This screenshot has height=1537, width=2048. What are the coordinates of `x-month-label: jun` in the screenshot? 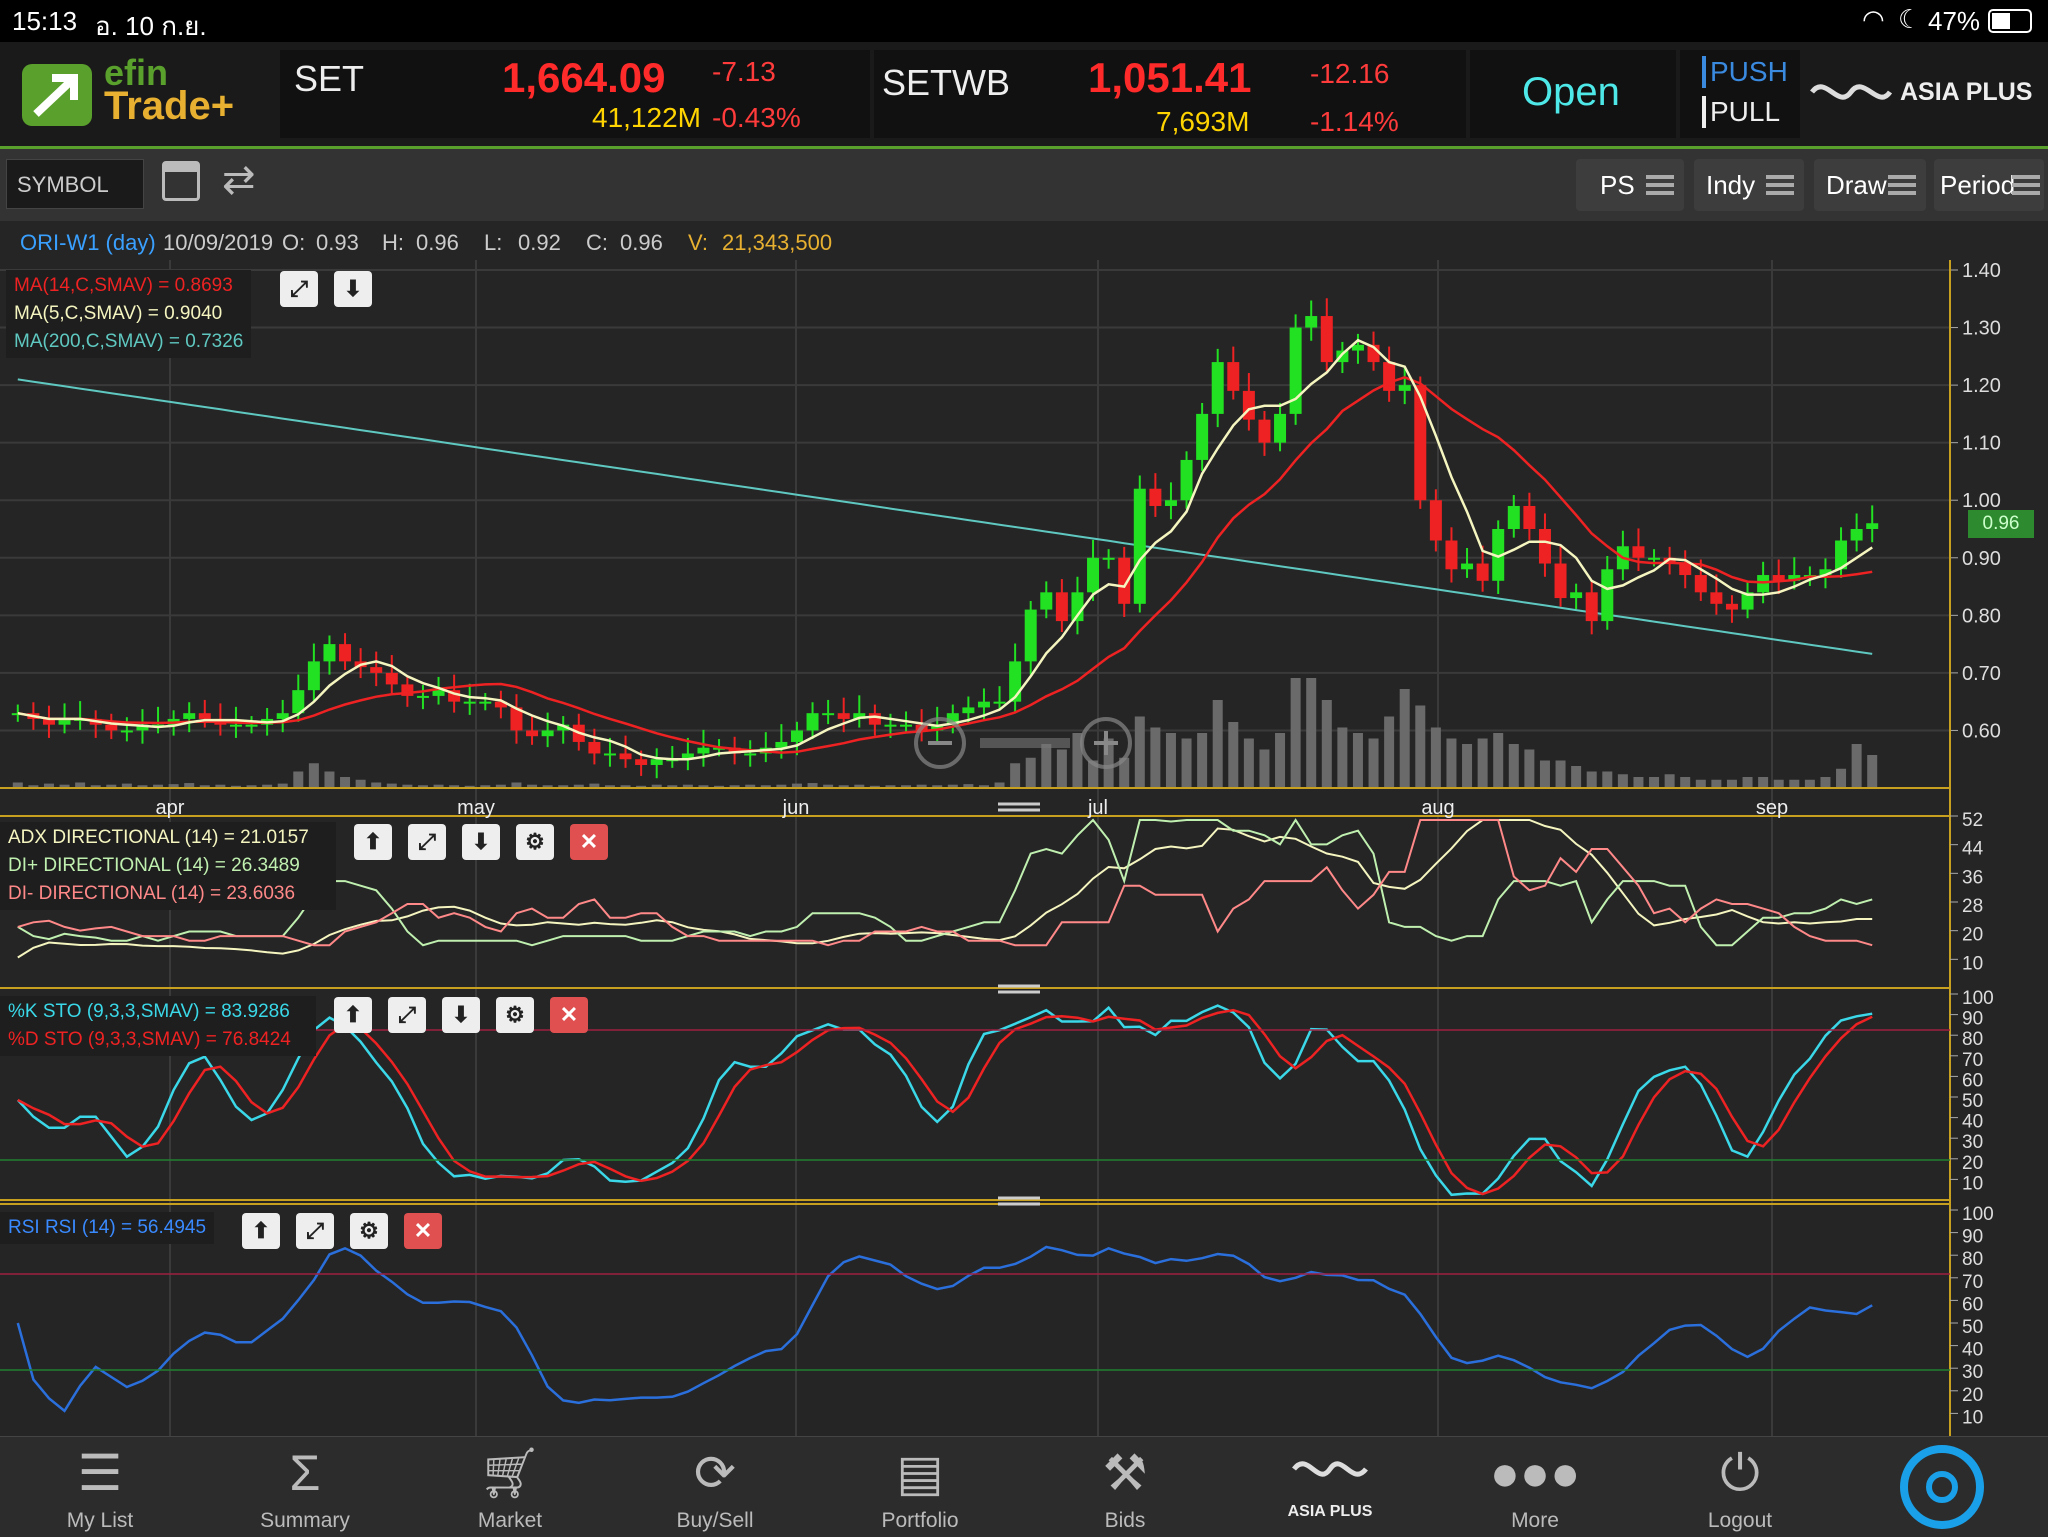 It's located at (796, 808).